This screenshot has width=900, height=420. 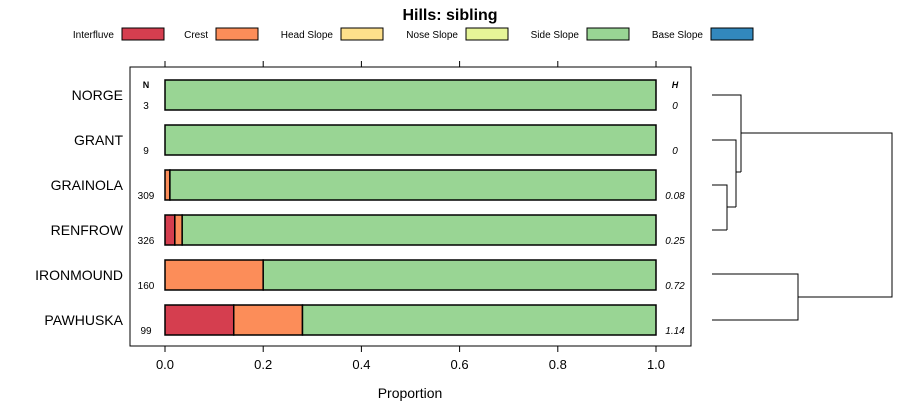 What do you see at coordinates (675, 331) in the screenshot?
I see `h-value: 1.14` at bounding box center [675, 331].